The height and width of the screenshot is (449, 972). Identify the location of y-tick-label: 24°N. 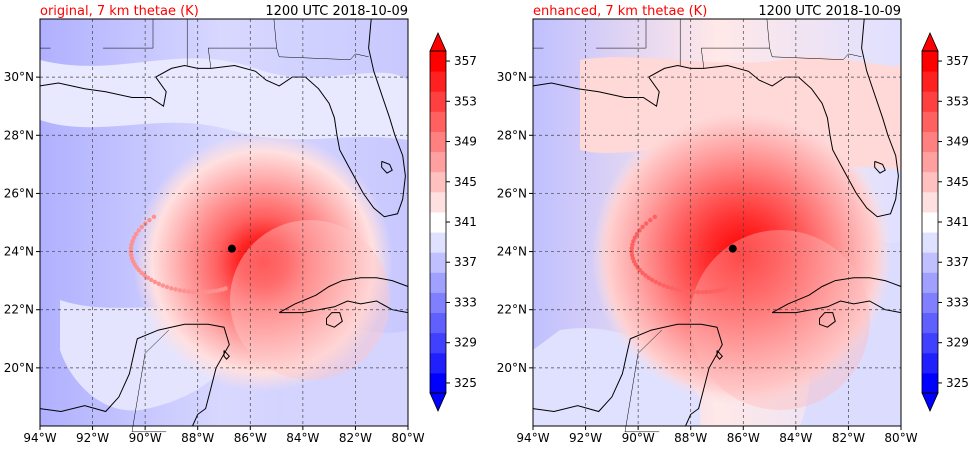
(512, 252).